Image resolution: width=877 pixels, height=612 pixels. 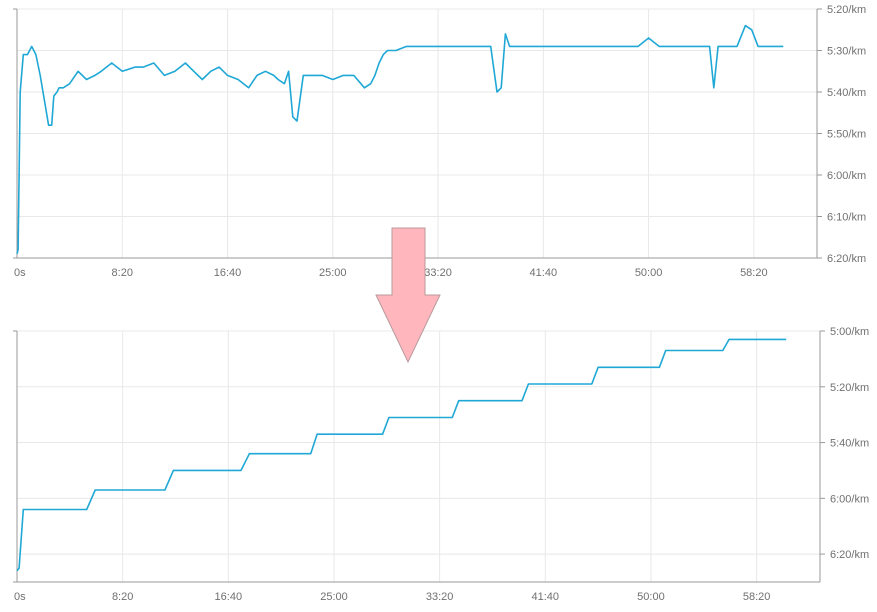 I want to click on arrow-shape, so click(x=408, y=295).